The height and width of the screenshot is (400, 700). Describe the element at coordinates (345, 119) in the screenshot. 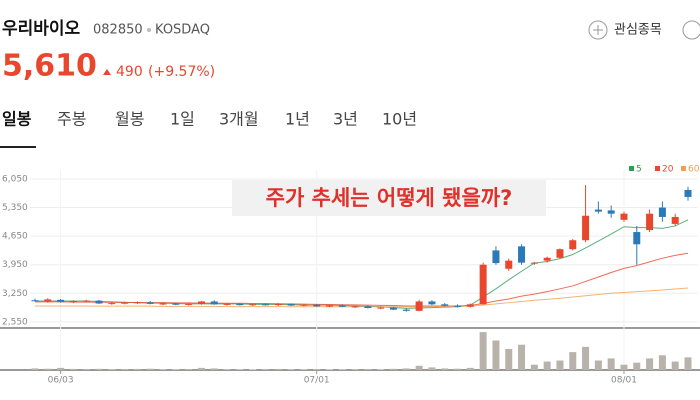

I see `tab: 3년` at that location.